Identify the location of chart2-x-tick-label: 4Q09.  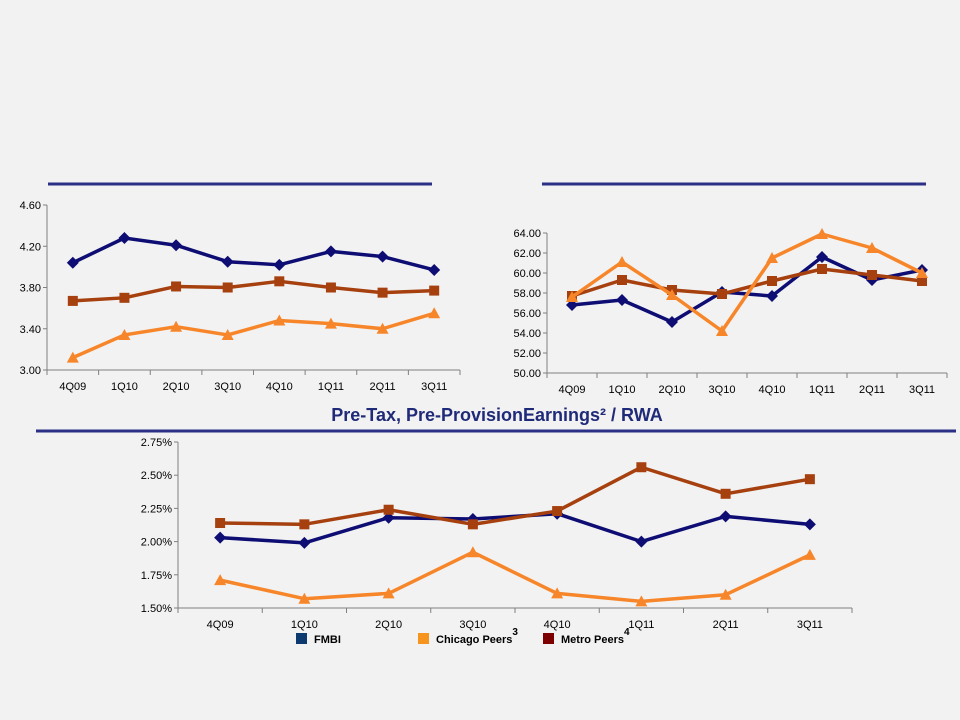
(572, 390).